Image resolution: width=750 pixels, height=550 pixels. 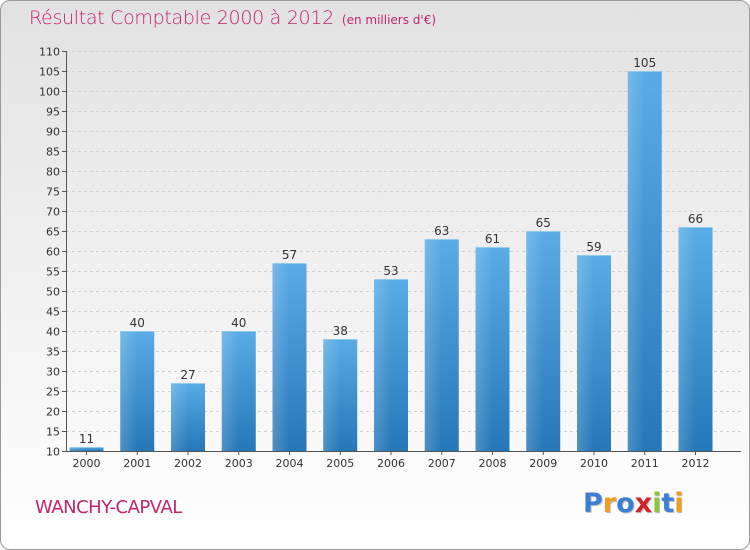 What do you see at coordinates (53, 432) in the screenshot?
I see `y-tick-label: 15` at bounding box center [53, 432].